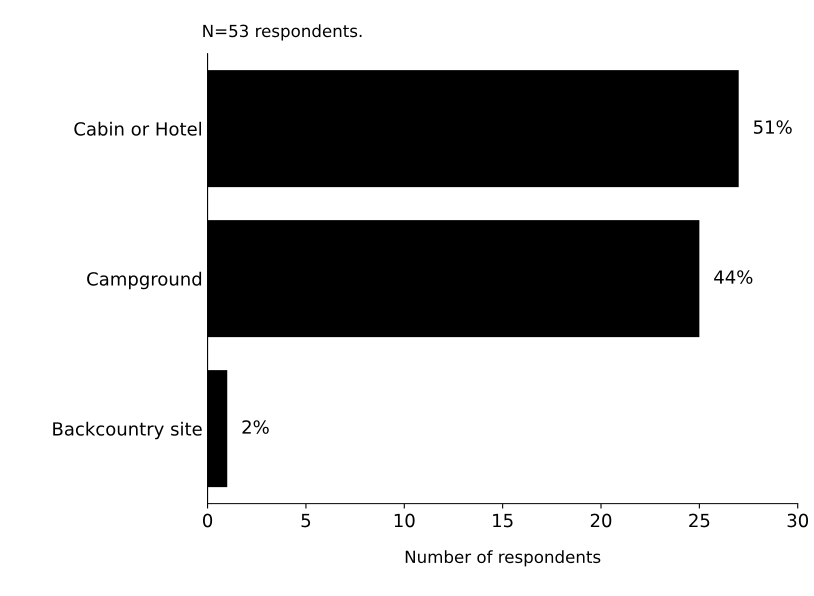  What do you see at coordinates (255, 427) in the screenshot?
I see `annotation: 2%` at bounding box center [255, 427].